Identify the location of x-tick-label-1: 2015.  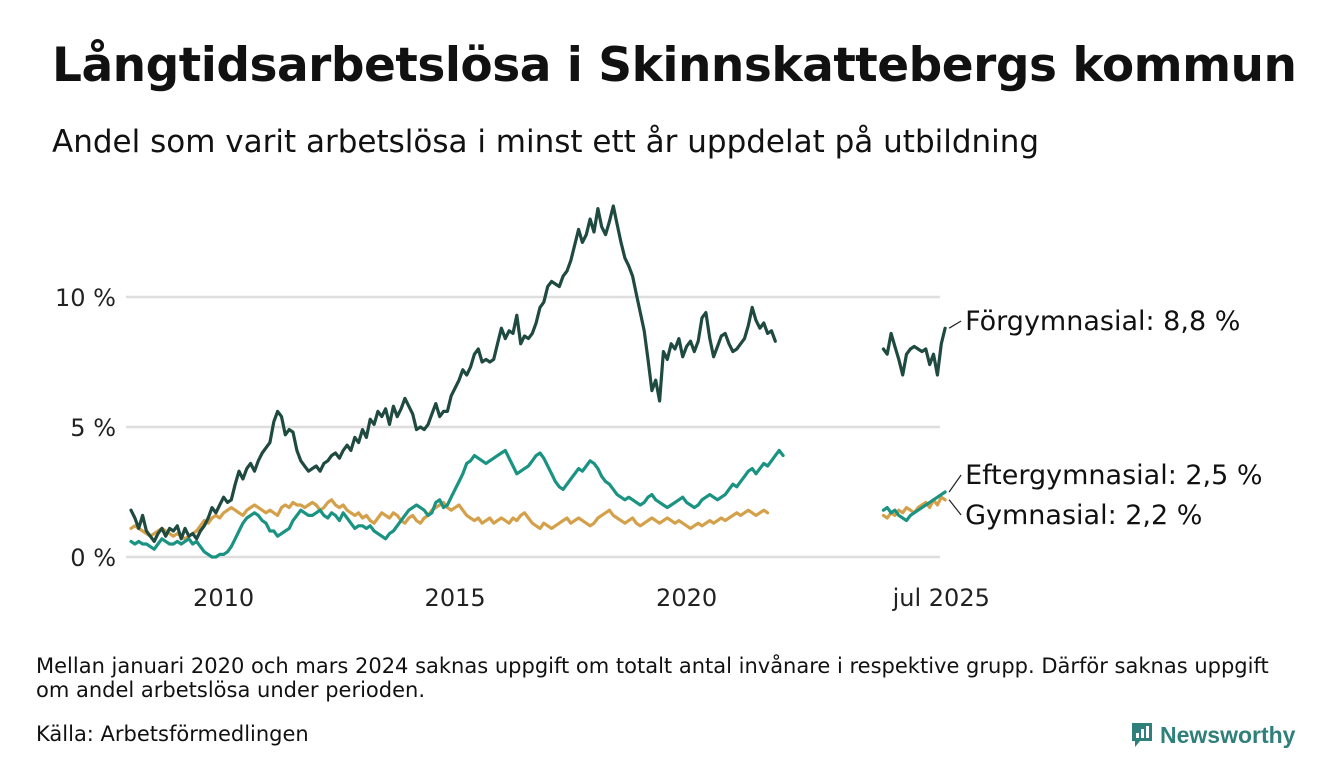
(455, 598).